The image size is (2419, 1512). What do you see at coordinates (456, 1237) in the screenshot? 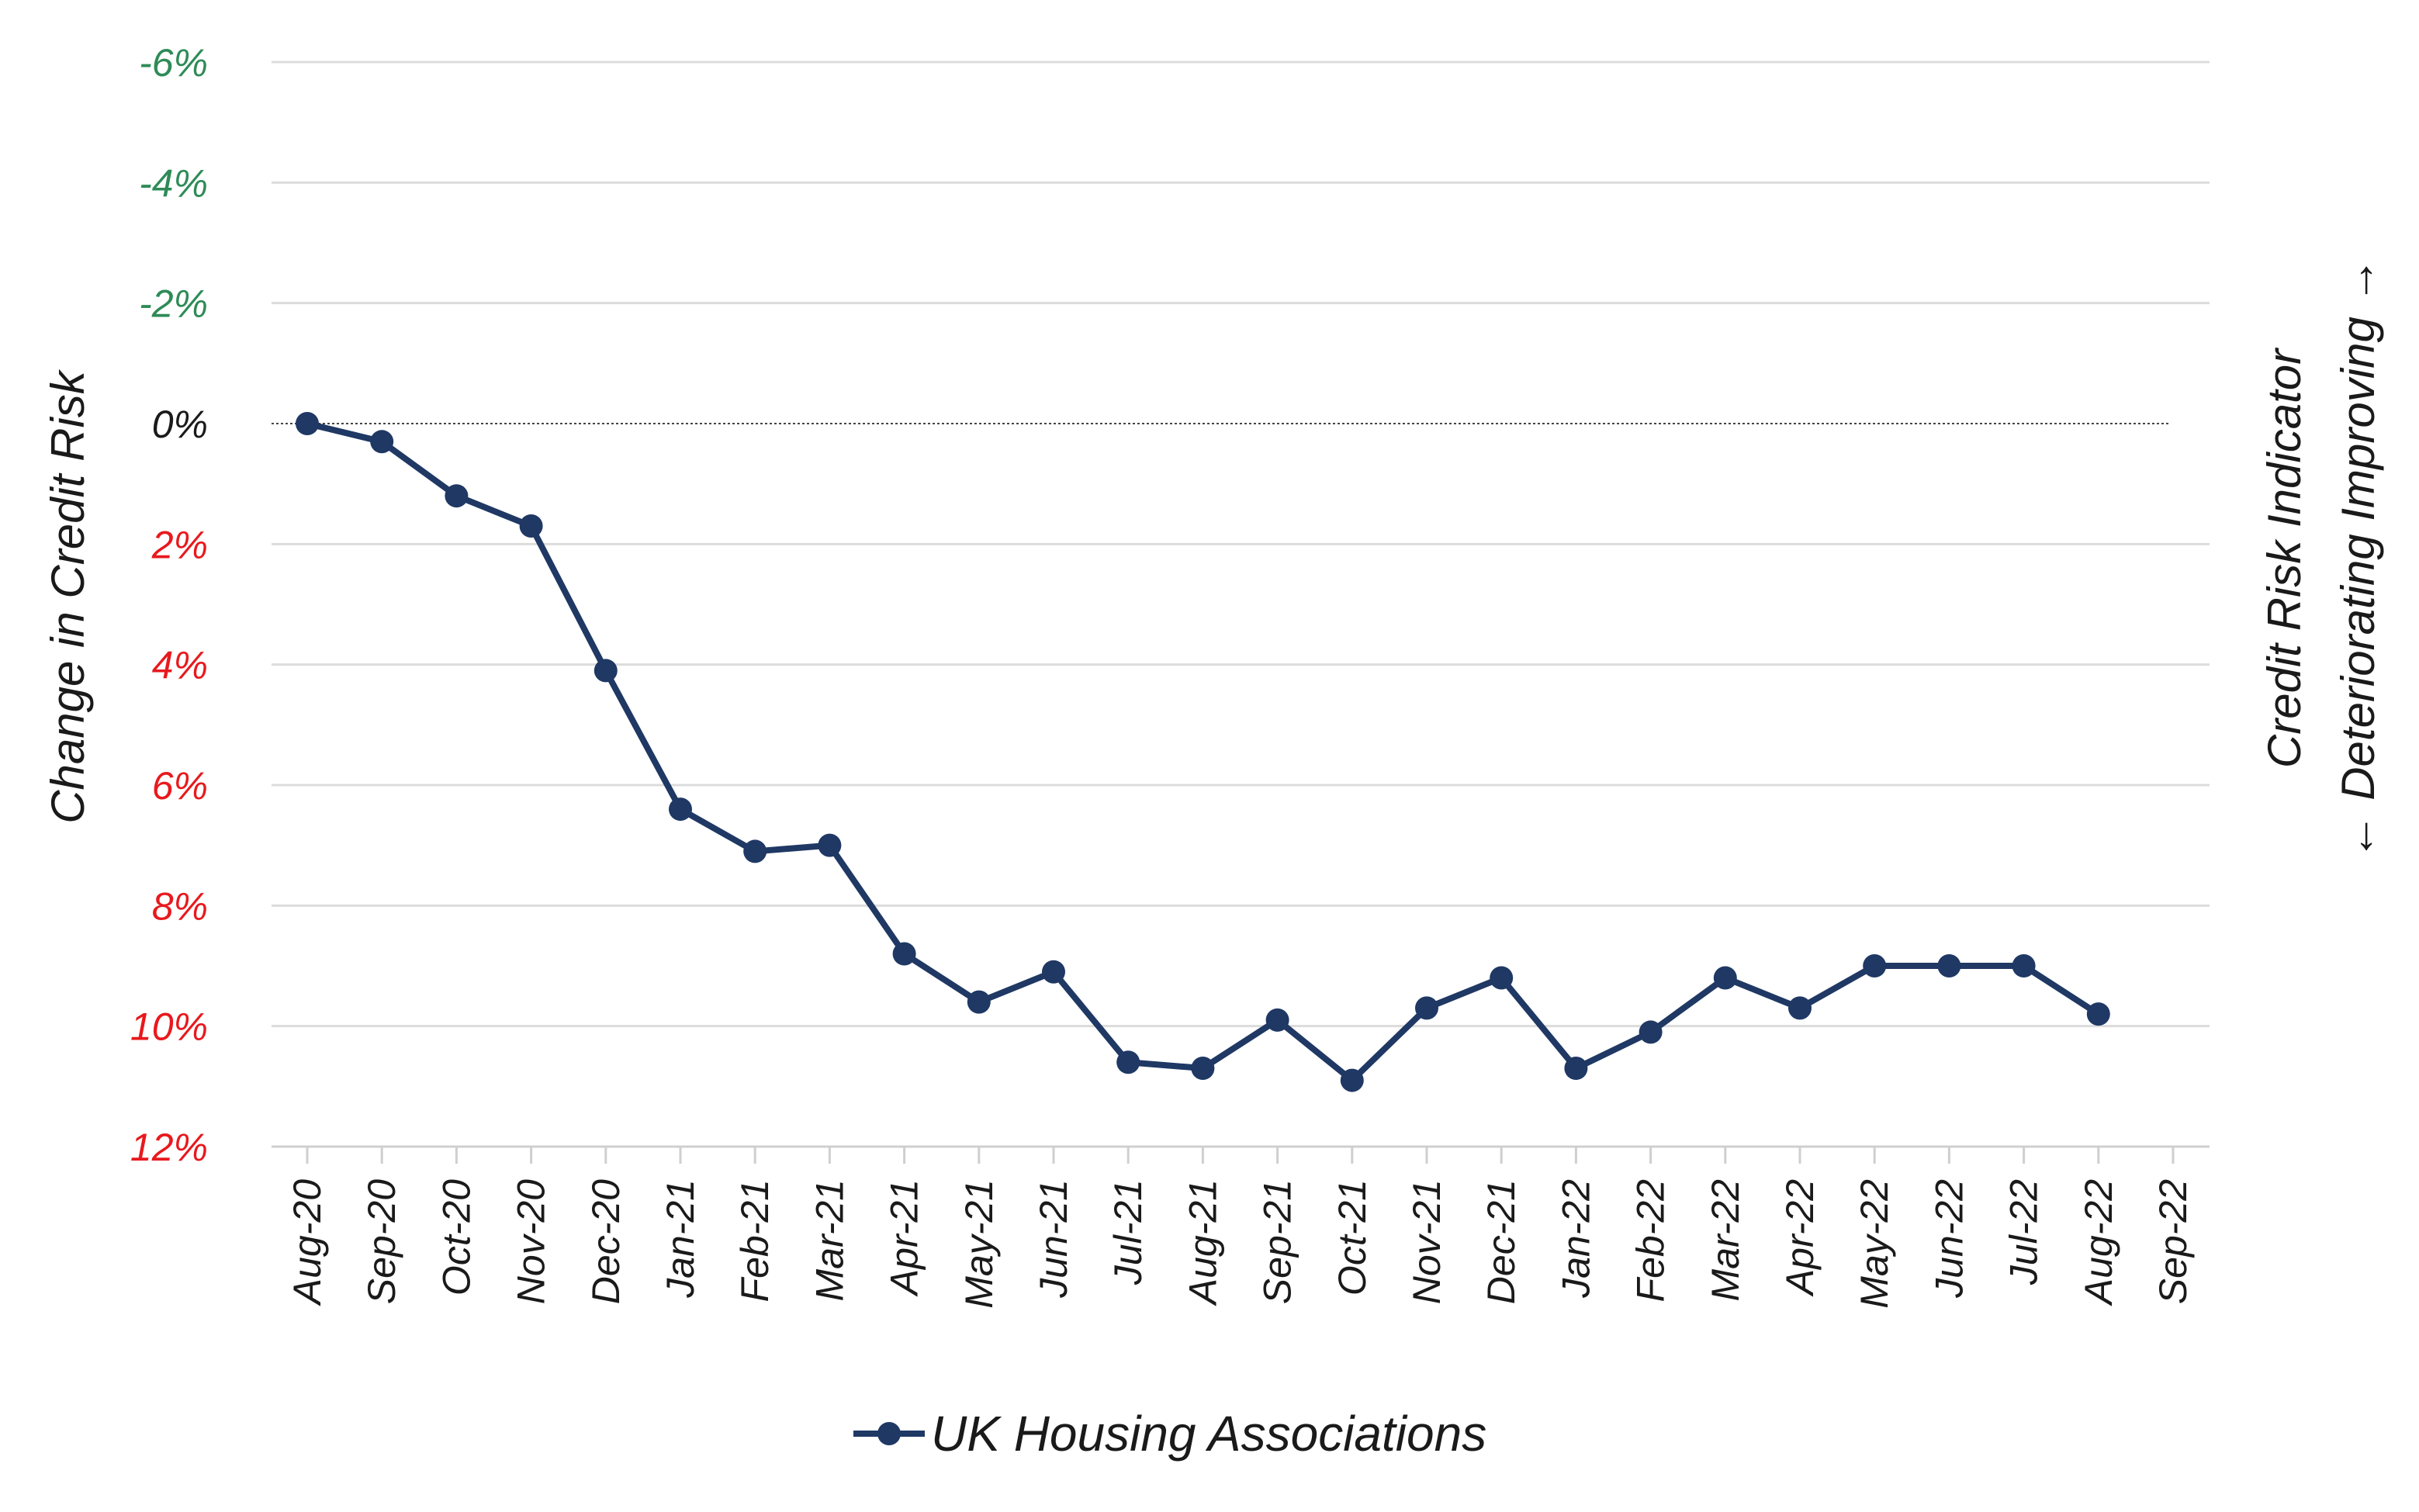
I see `x-tick-label: Oct-20` at bounding box center [456, 1237].